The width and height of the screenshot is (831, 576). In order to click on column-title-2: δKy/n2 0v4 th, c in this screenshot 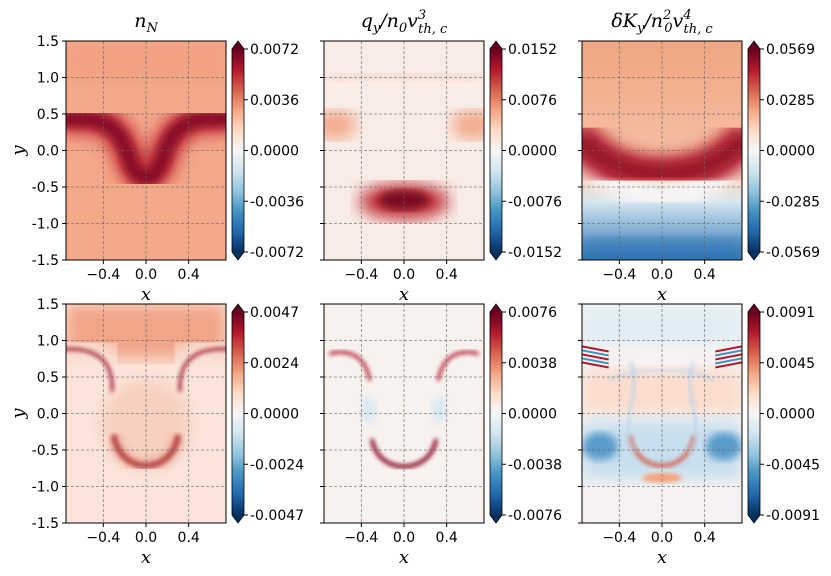, I will do `click(662, 22)`.